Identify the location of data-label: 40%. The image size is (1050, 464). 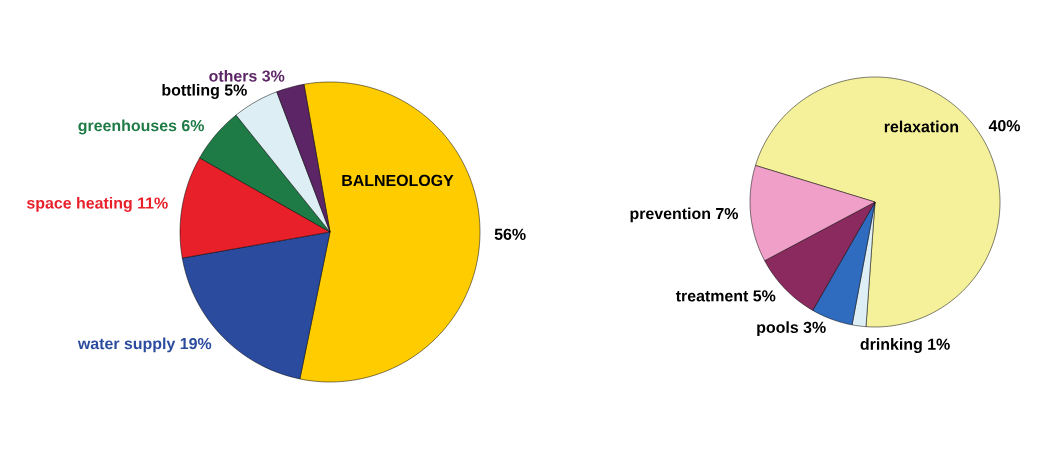
(1004, 126).